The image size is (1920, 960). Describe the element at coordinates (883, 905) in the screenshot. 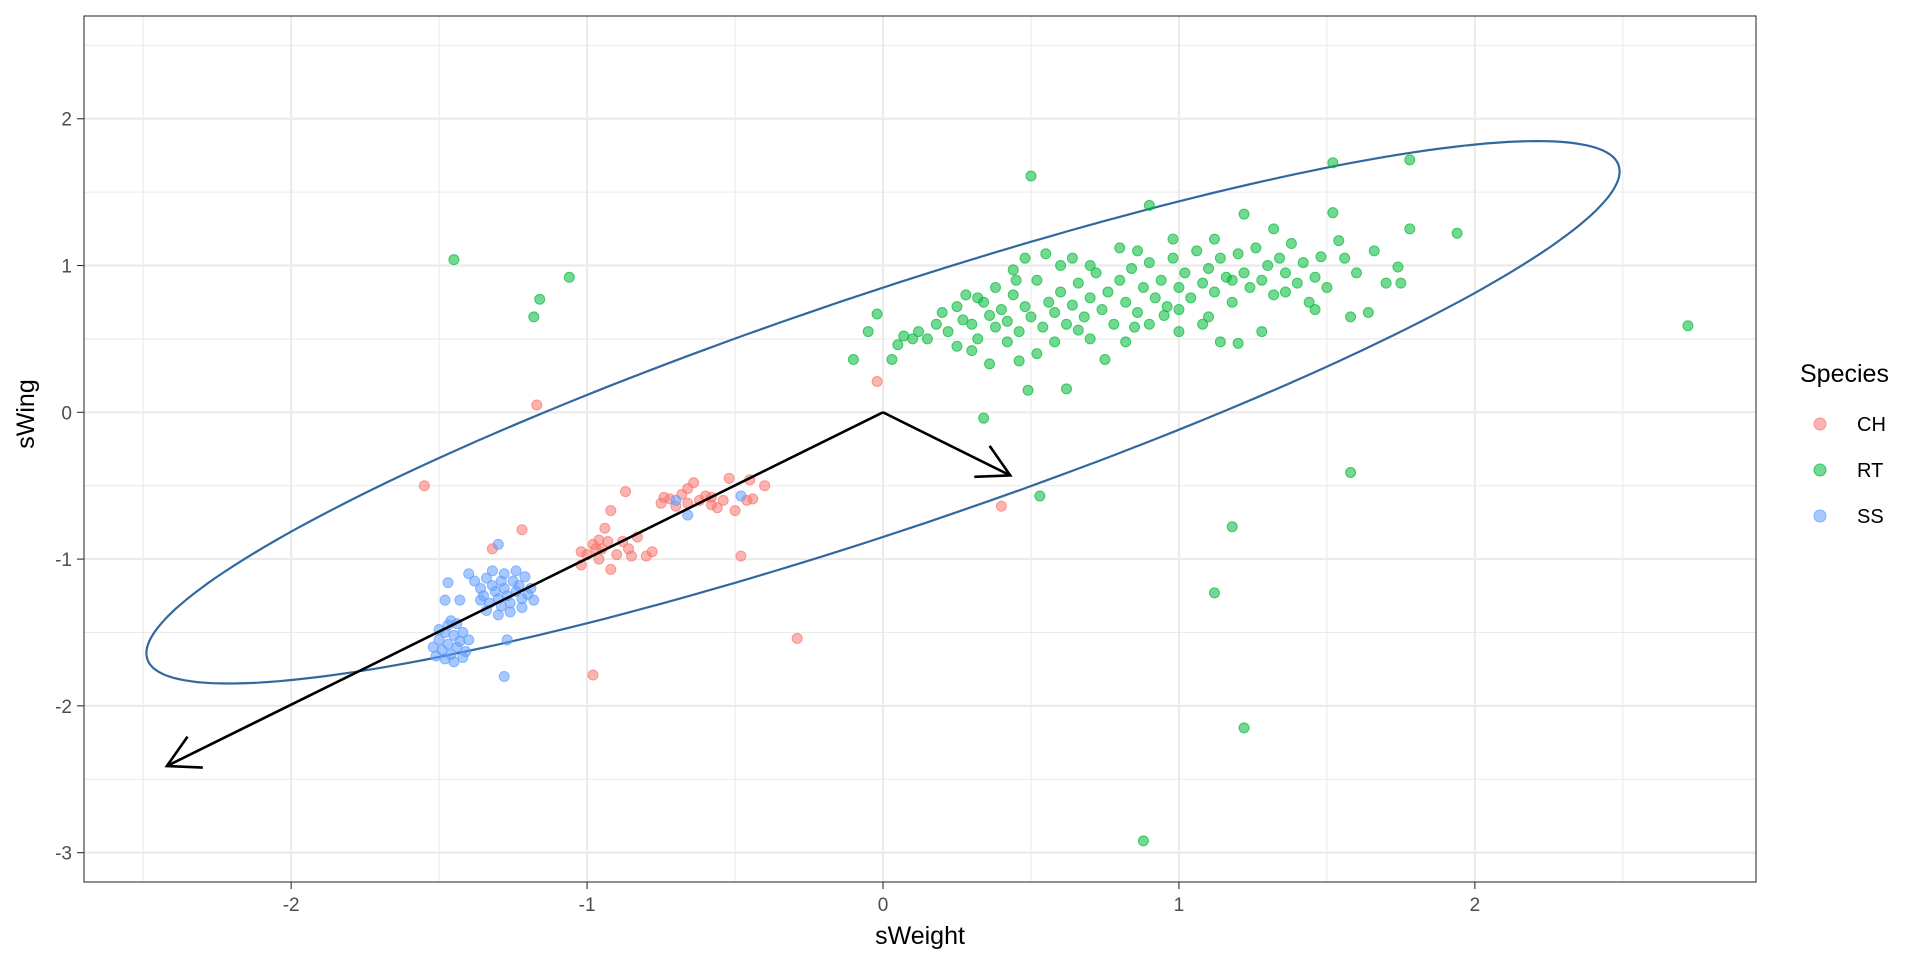

I see `x-tick-label: 0` at that location.